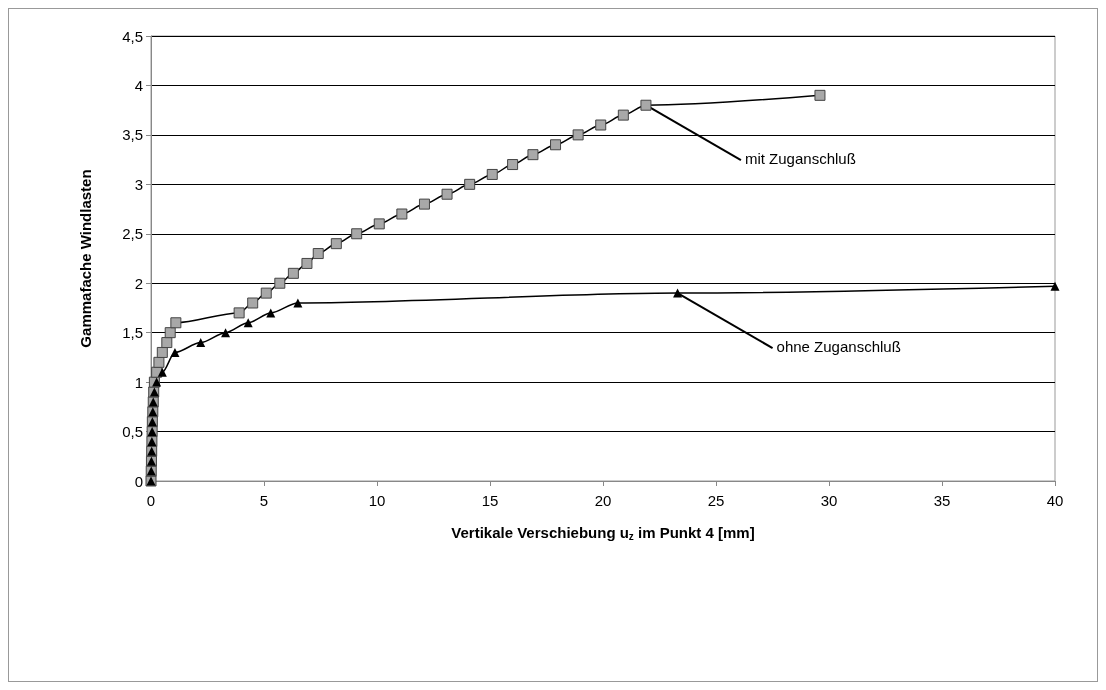  I want to click on x-tick-label: 20, so click(603, 500).